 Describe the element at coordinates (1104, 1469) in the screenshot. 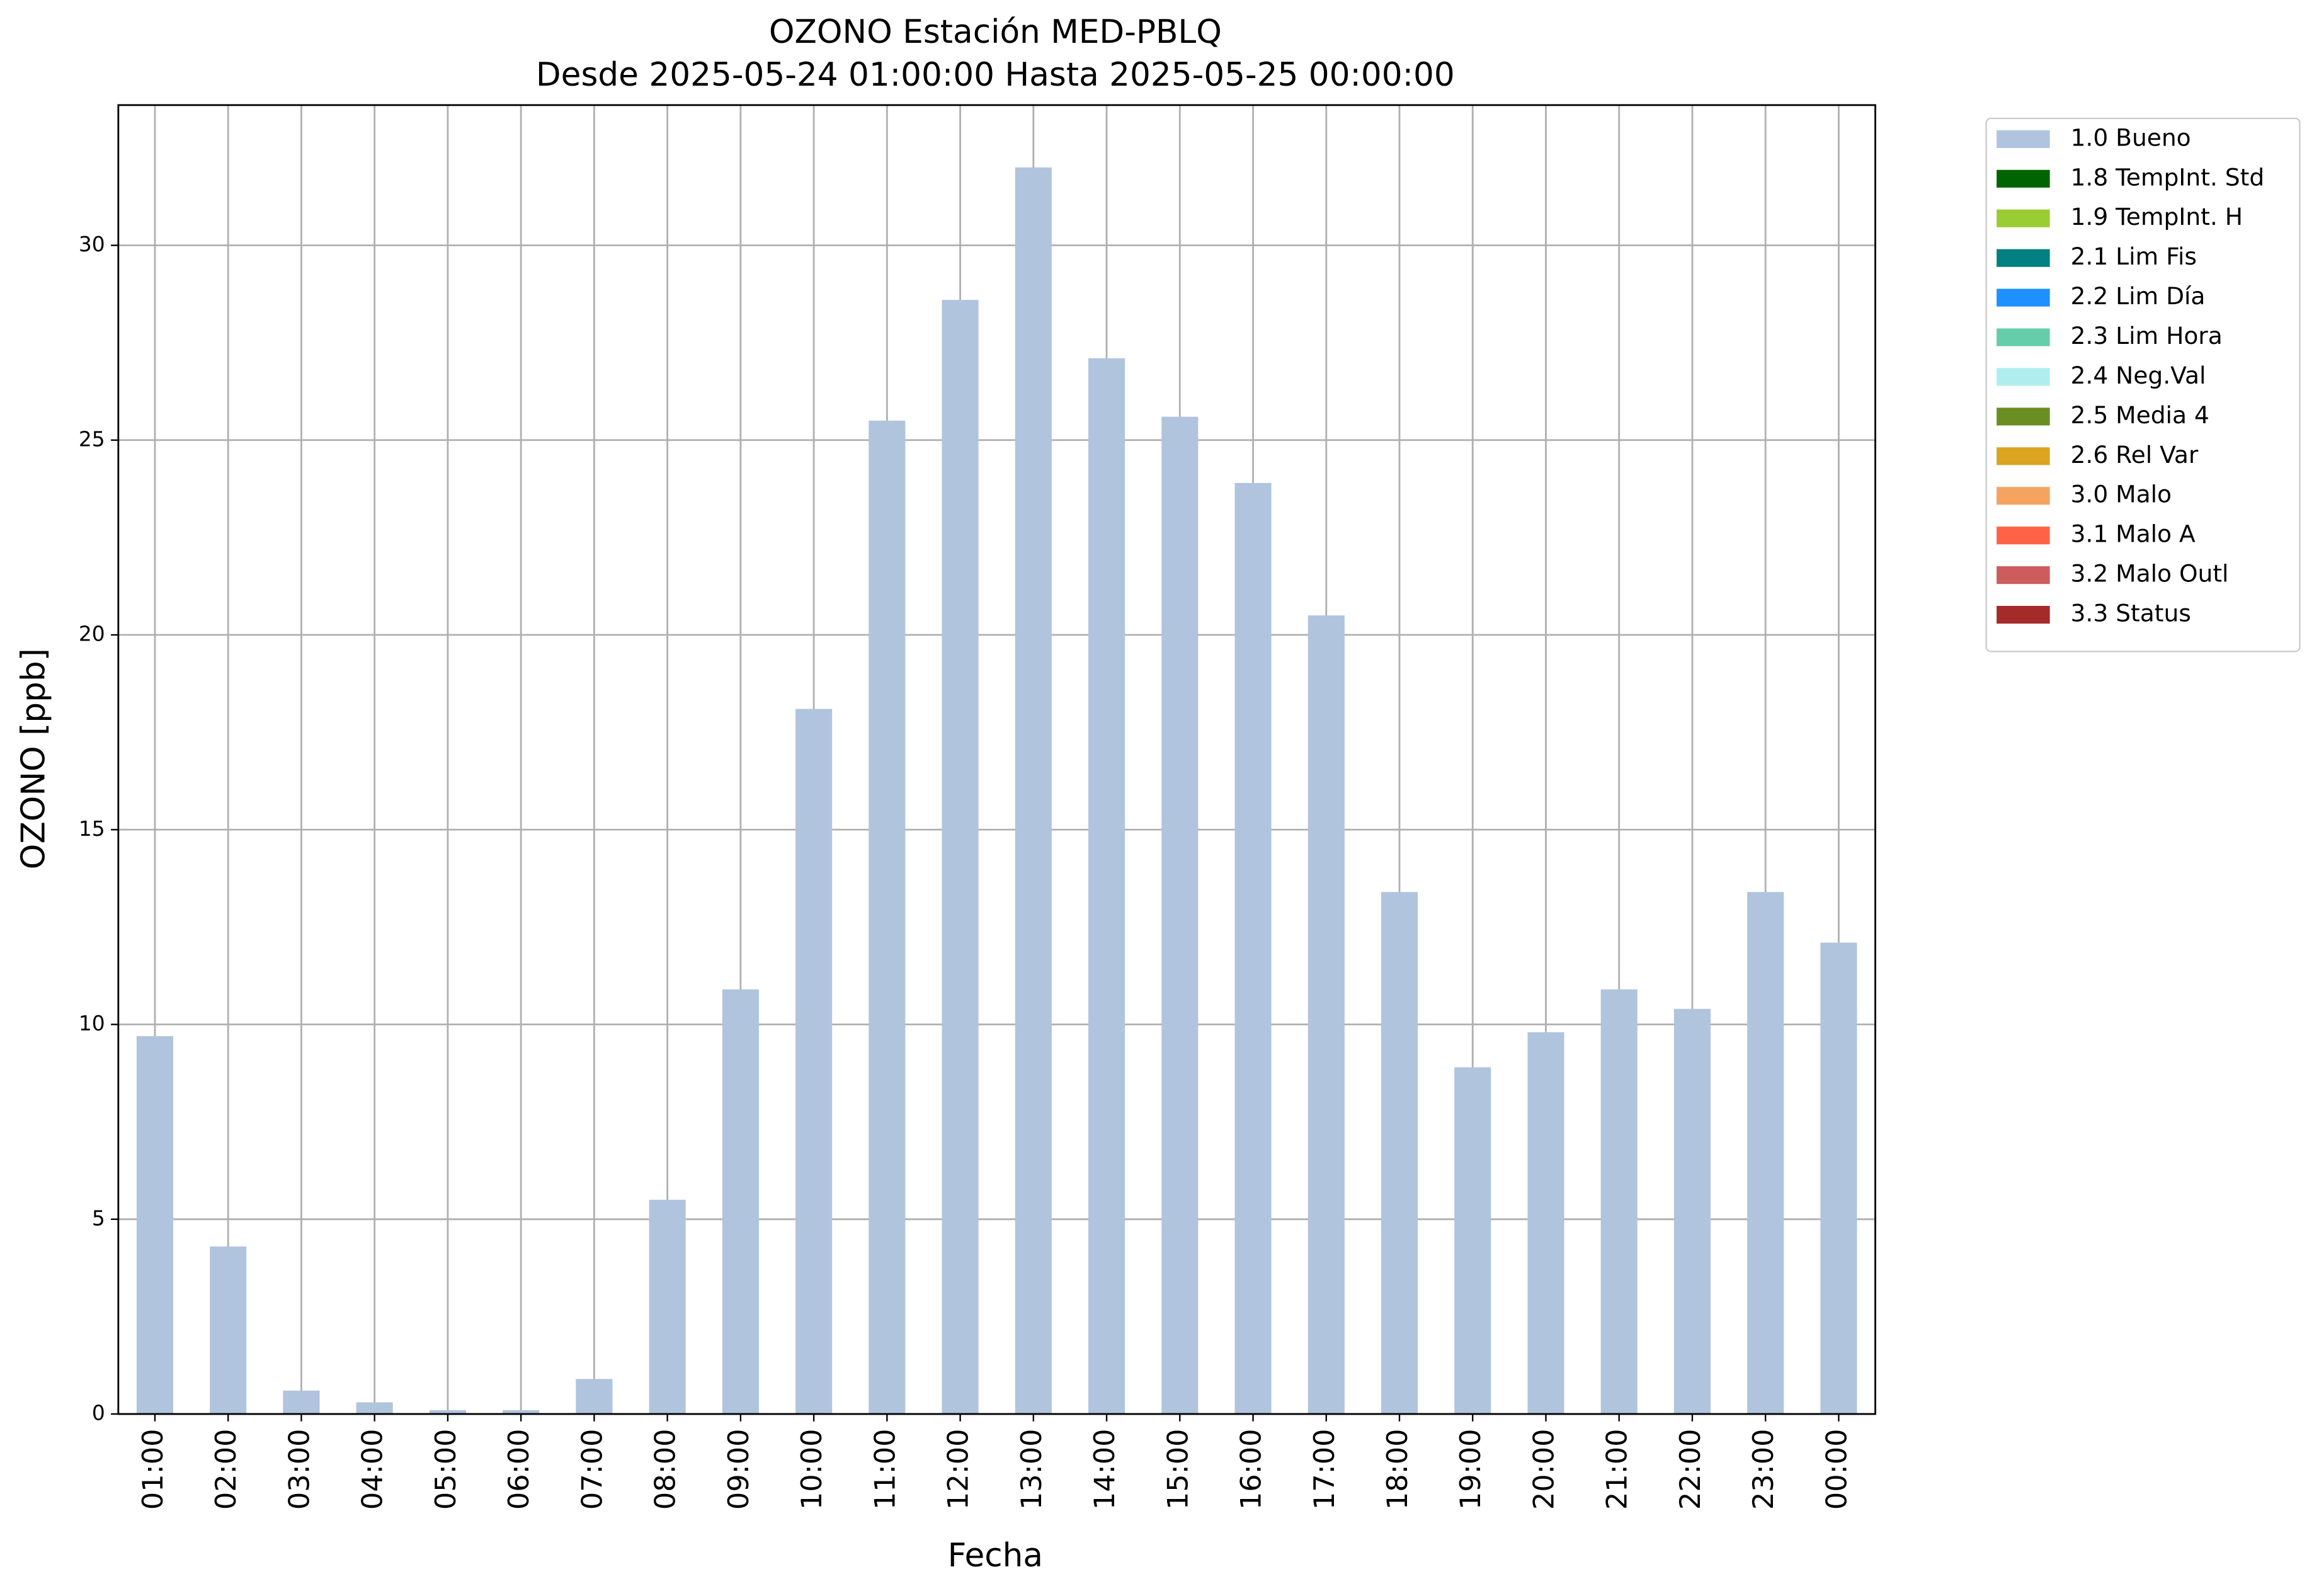

I see `x-tick-label: 14:00` at that location.